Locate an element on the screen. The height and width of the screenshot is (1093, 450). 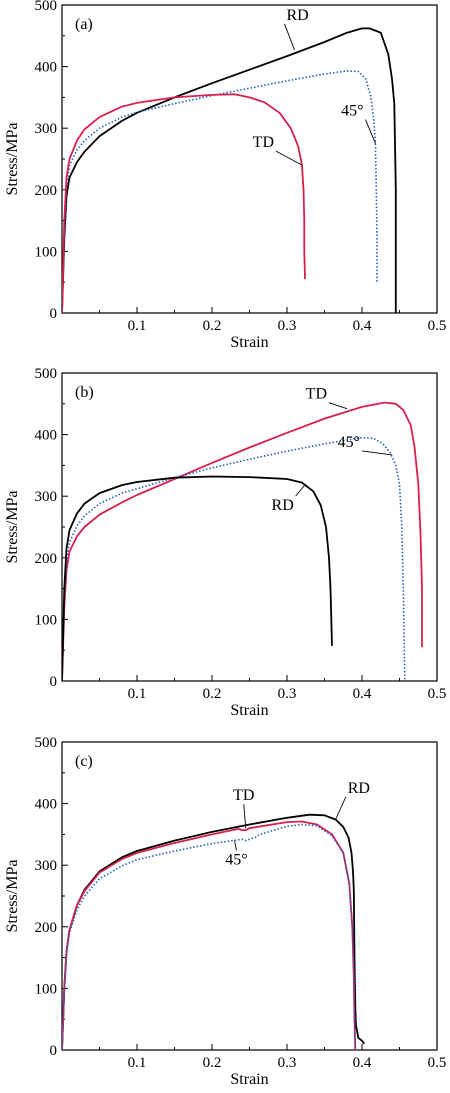
panel-label: (c) is located at coordinates (84, 761).